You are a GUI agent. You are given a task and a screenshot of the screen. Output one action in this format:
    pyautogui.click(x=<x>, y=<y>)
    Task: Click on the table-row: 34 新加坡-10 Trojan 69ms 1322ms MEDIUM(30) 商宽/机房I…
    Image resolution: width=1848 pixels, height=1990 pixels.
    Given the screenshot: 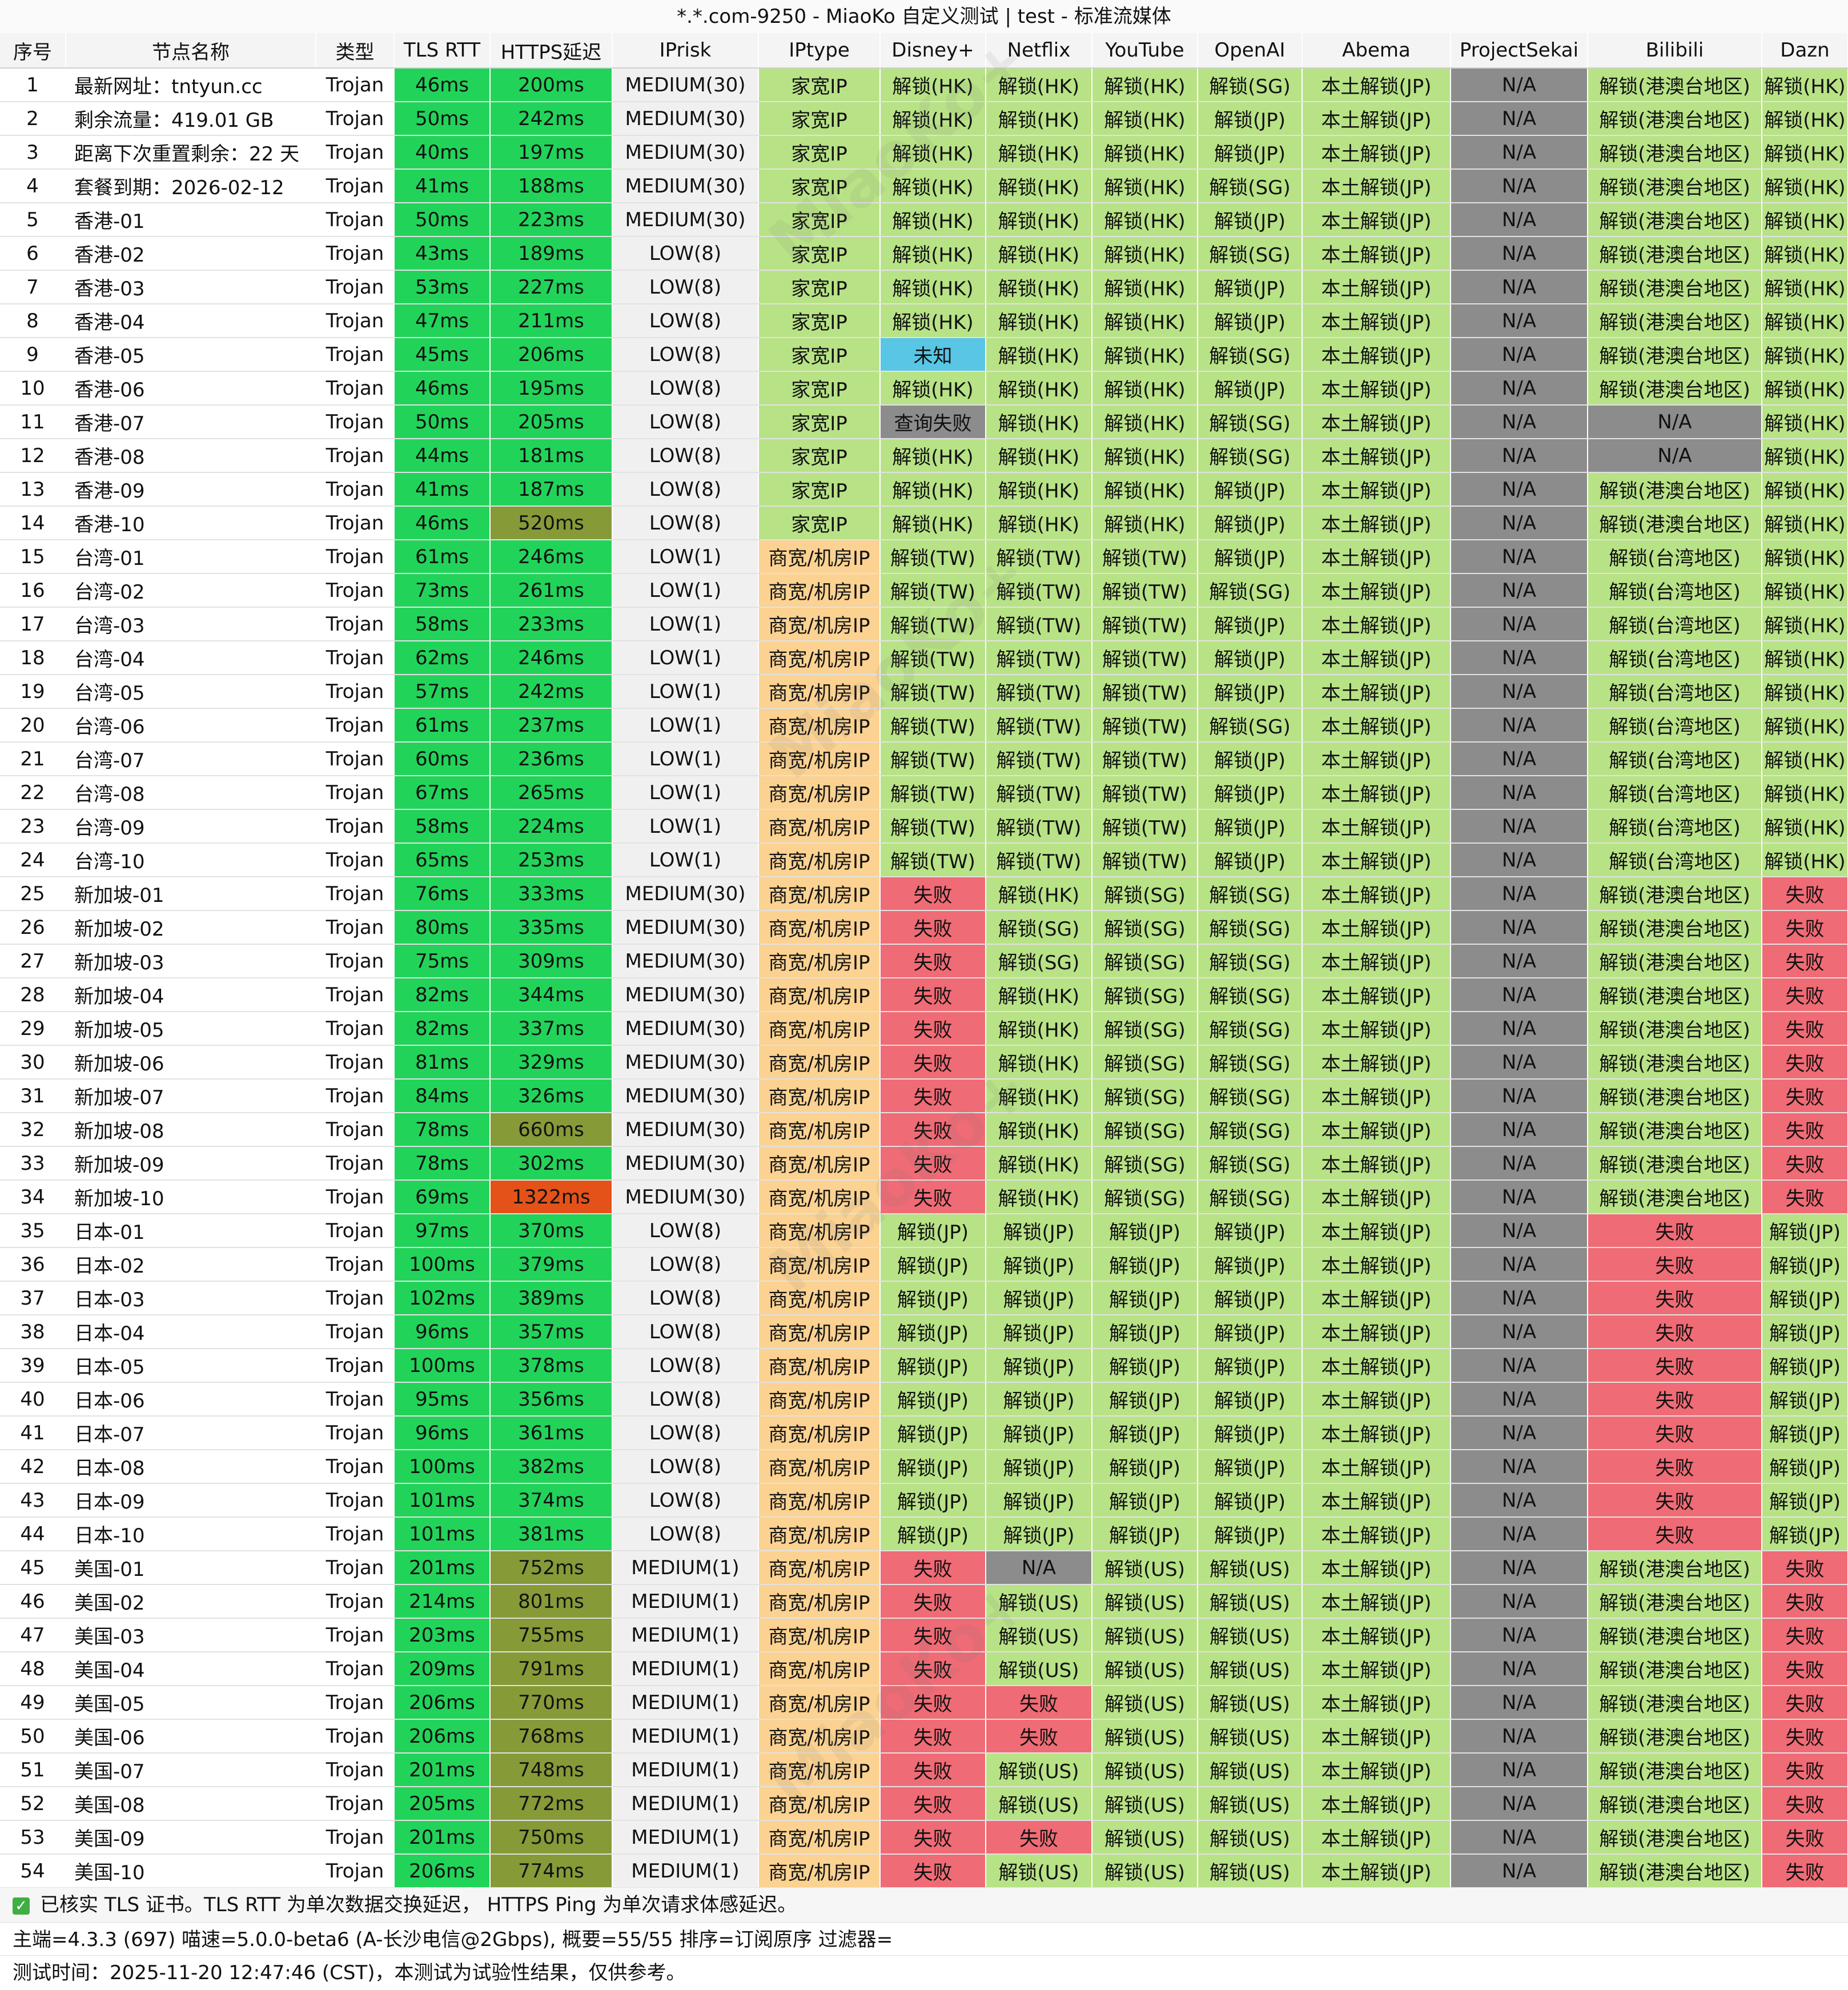 What is the action you would take?
    pyautogui.click(x=924, y=1197)
    